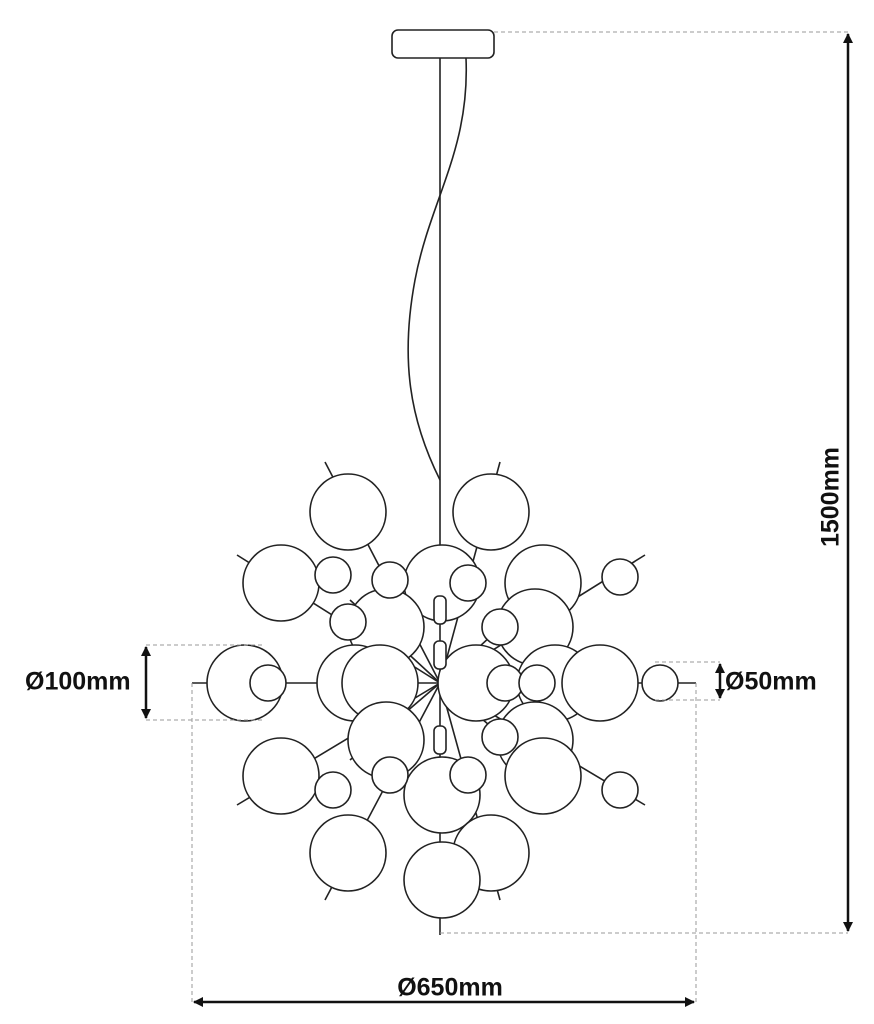  What do you see at coordinates (437, 269) in the screenshot?
I see `cable` at bounding box center [437, 269].